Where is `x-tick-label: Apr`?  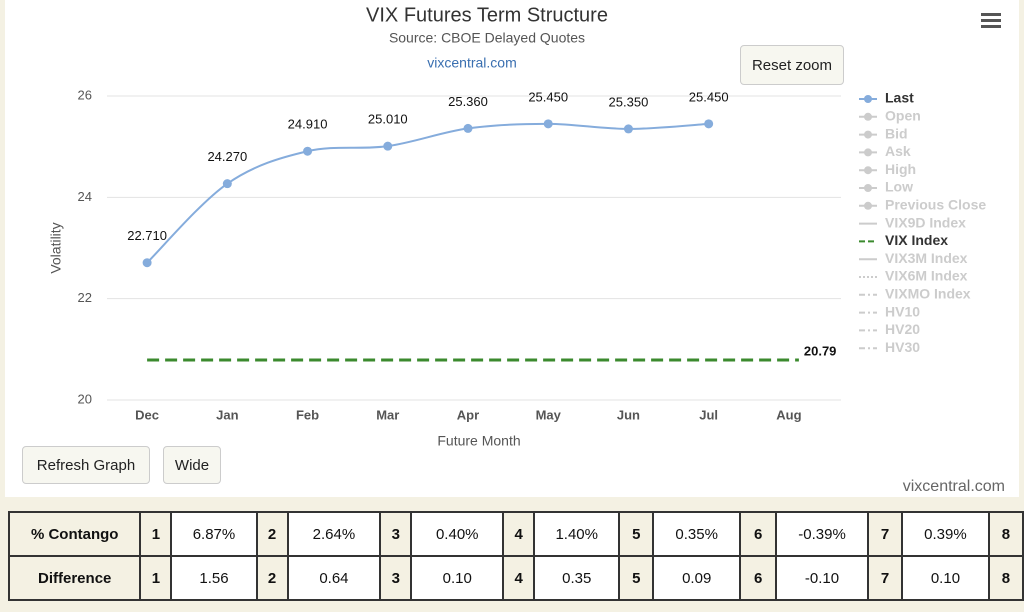 x-tick-label: Apr is located at coordinates (468, 414).